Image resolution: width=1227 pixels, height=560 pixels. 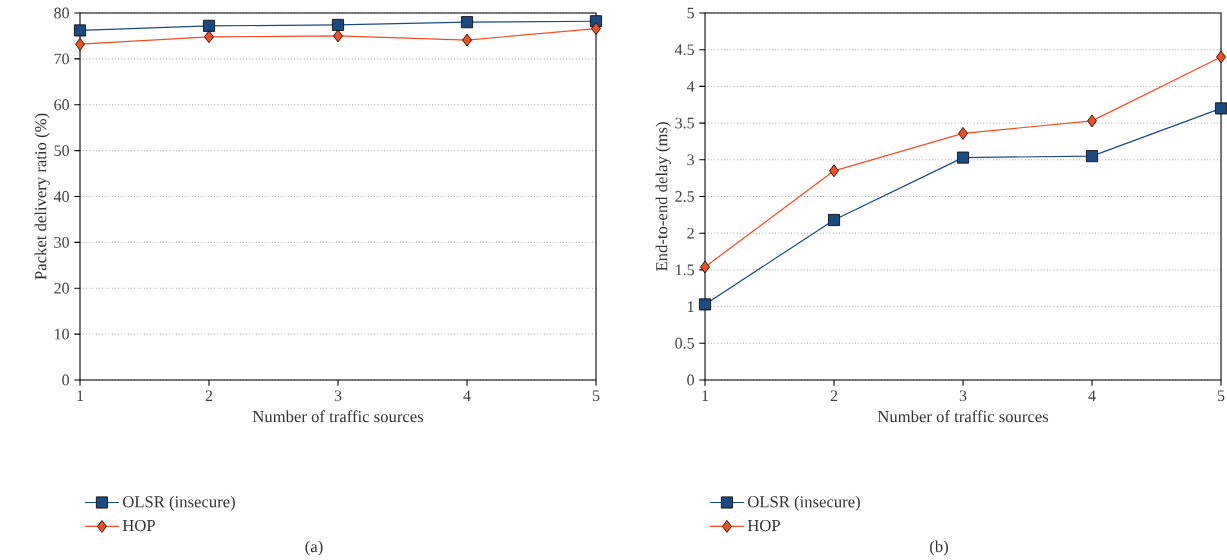 I want to click on y-tick-label: 60, so click(x=61, y=105).